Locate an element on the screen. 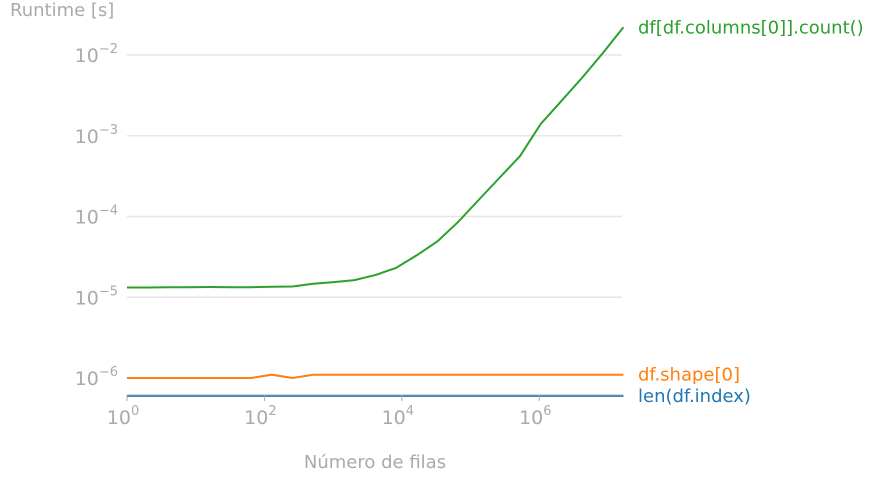 This screenshot has width=891, height=482. x-tick-label: 10⁰ is located at coordinates (123, 416).